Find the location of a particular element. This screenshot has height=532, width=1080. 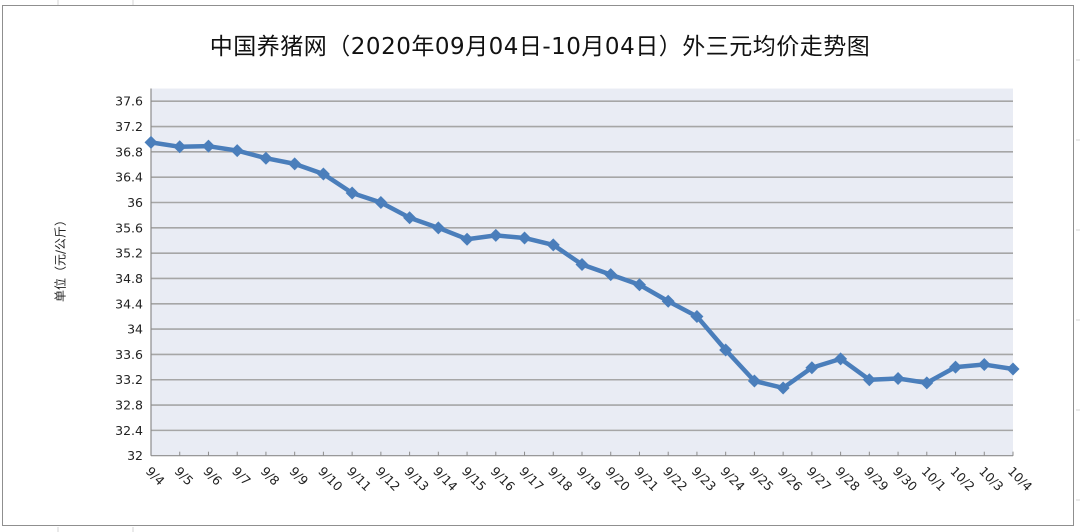

y-tick-label: 34.8 is located at coordinates (129, 278).